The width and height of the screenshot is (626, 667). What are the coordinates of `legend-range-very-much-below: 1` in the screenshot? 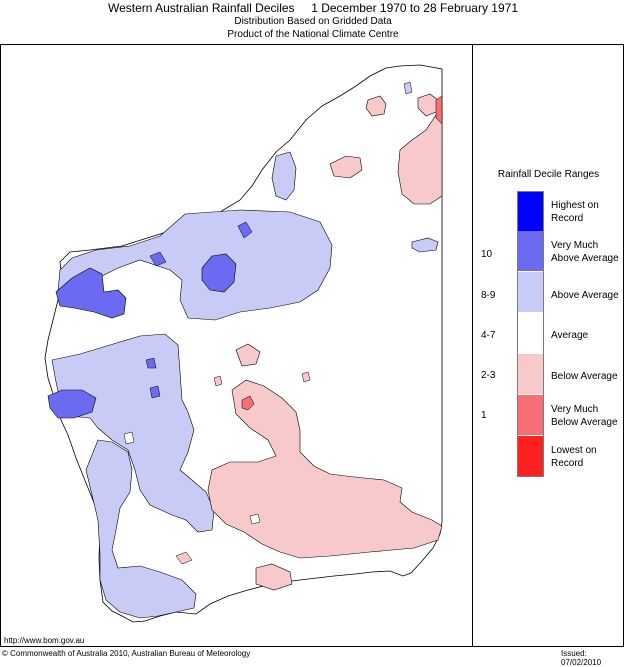 It's located at (484, 415).